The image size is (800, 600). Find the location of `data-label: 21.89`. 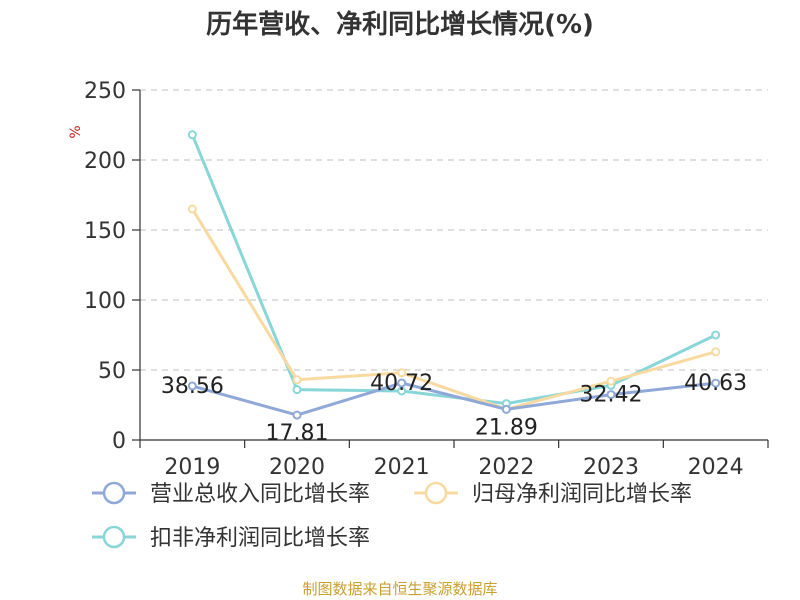

data-label: 21.89 is located at coordinates (506, 427).